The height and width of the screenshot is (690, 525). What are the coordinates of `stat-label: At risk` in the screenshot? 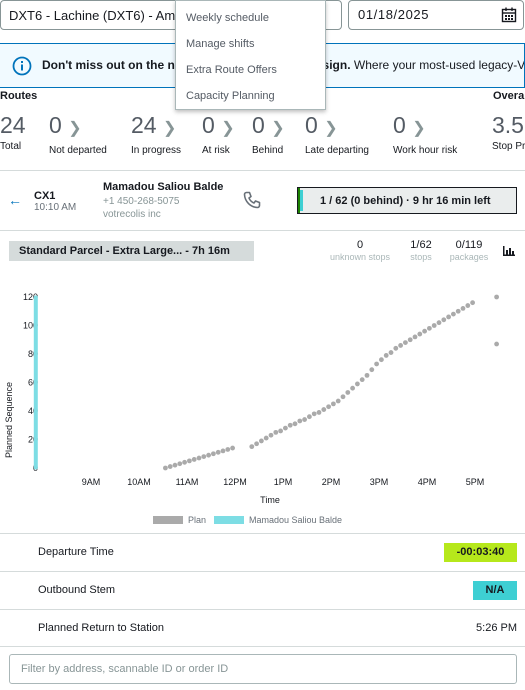 It's located at (216, 150).